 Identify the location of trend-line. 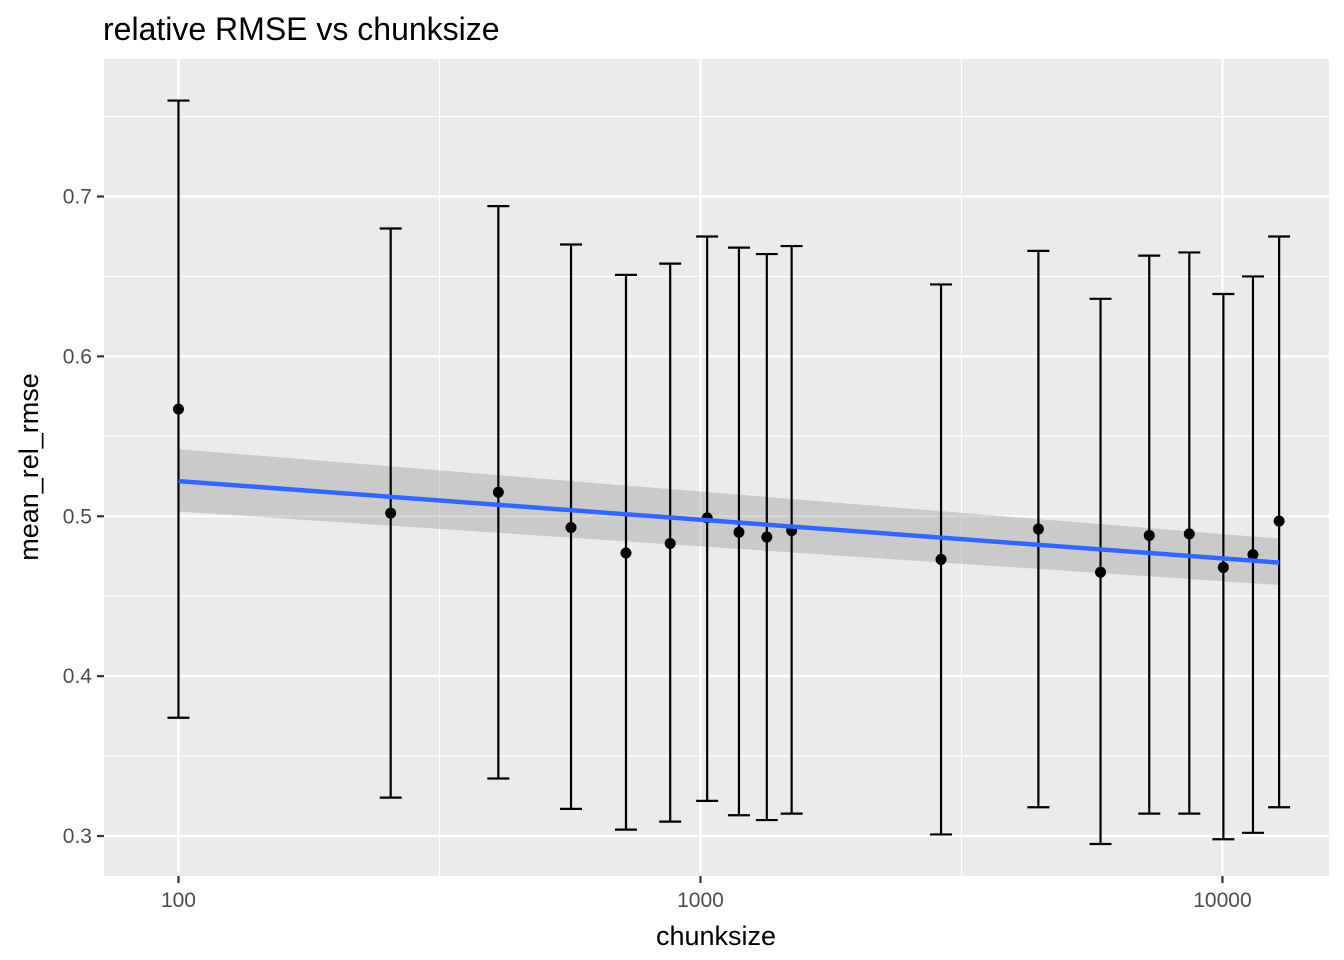
(729, 521).